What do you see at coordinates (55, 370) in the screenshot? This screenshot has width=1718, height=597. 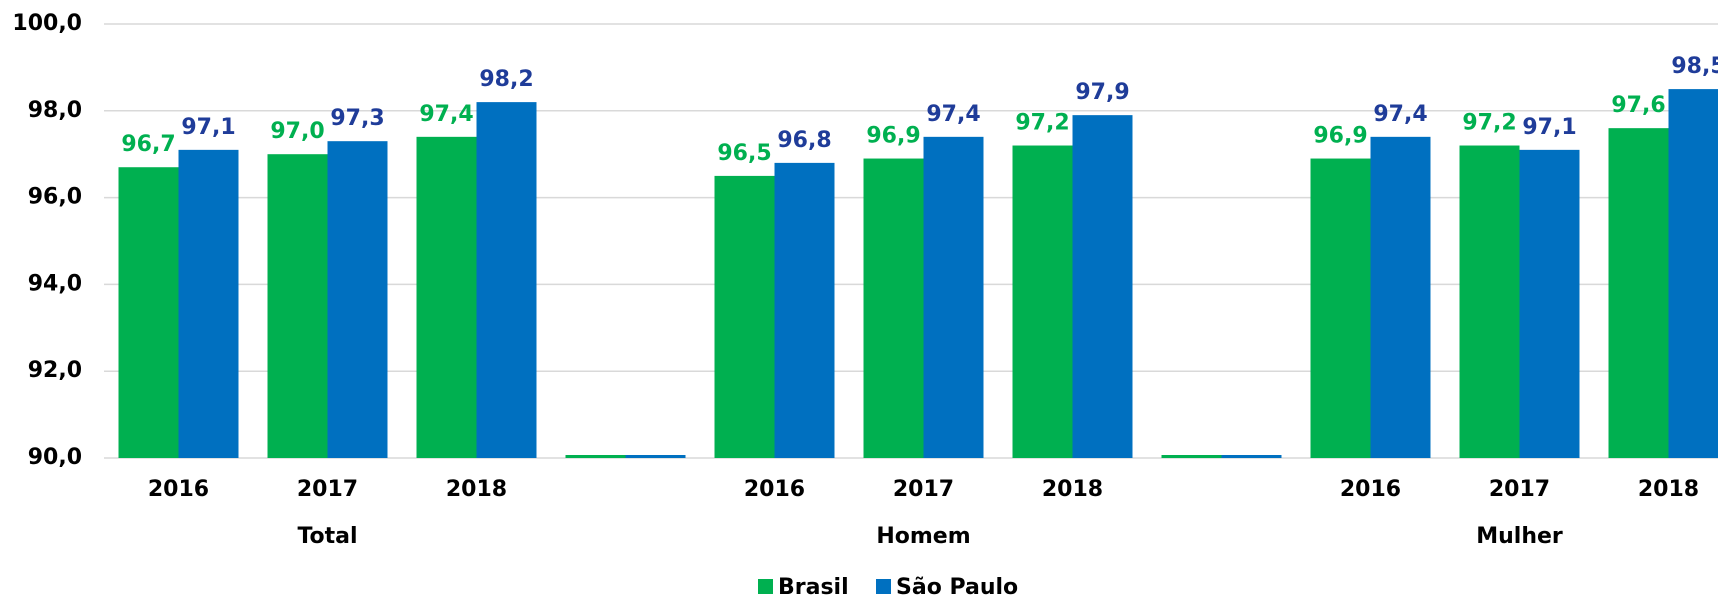 I see `y-tick-label: 92,0` at bounding box center [55, 370].